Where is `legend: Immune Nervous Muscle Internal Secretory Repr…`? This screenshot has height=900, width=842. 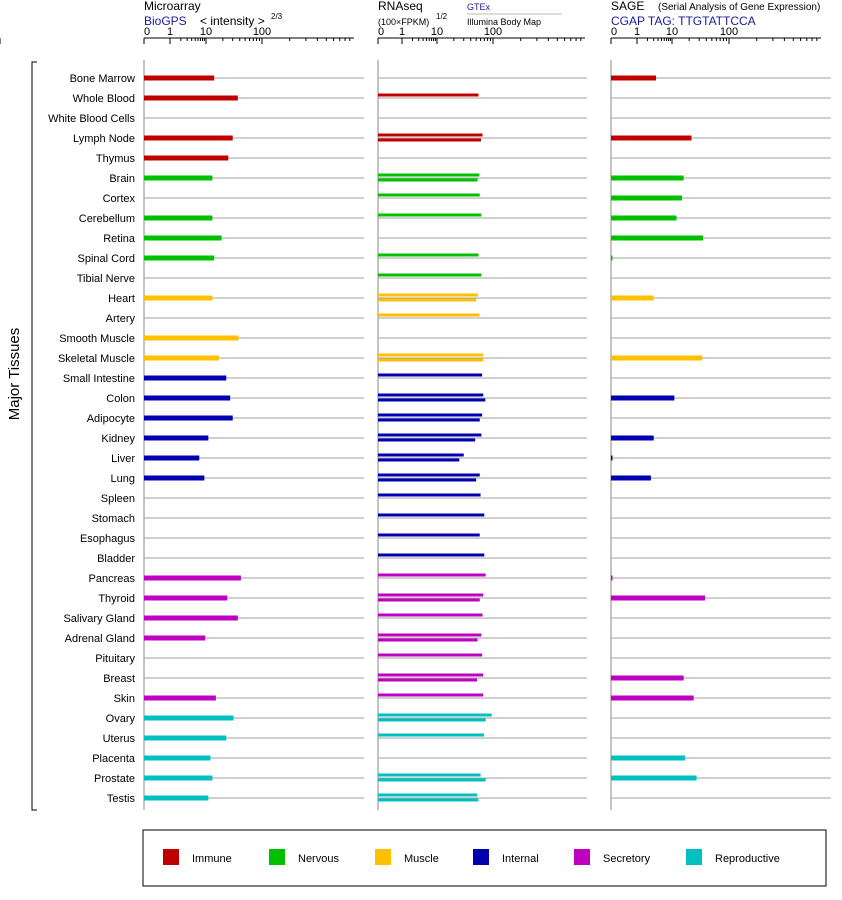 legend: Immune Nervous Muscle Internal Secretory Repr… is located at coordinates (484, 858).